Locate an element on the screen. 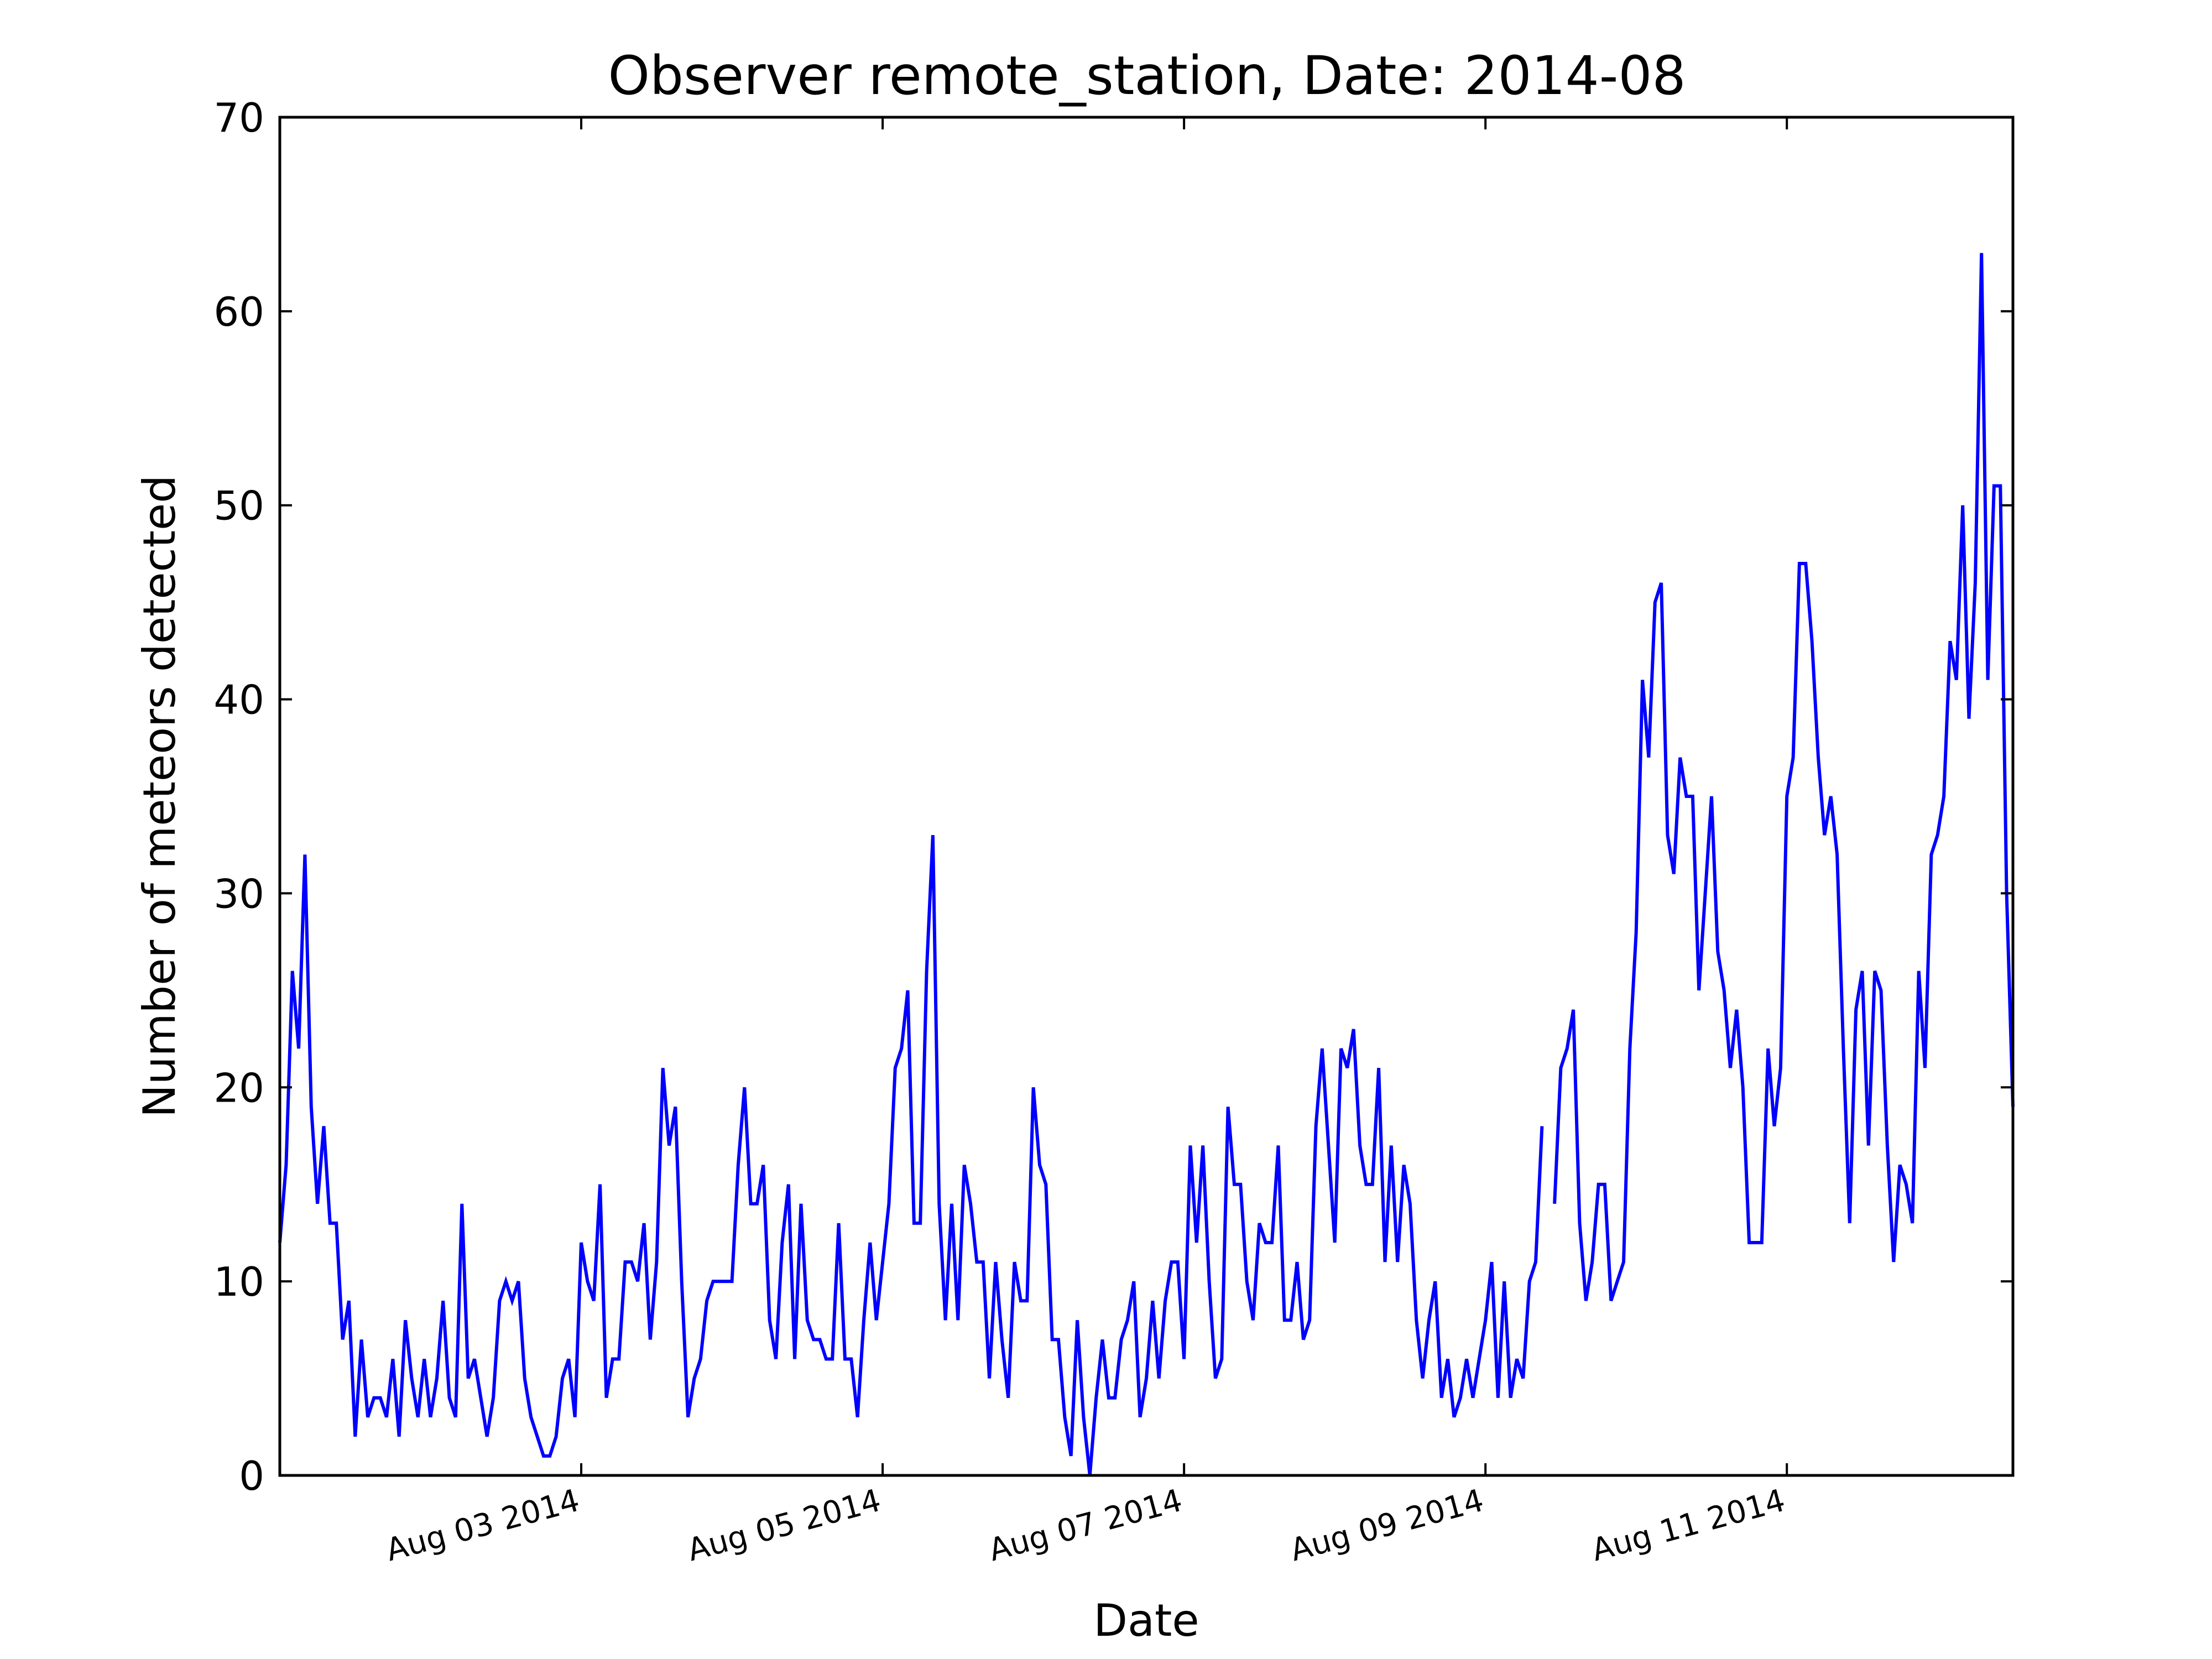 Image resolution: width=2212 pixels, height=1659 pixels. y-tick-label: 50 is located at coordinates (239, 506).